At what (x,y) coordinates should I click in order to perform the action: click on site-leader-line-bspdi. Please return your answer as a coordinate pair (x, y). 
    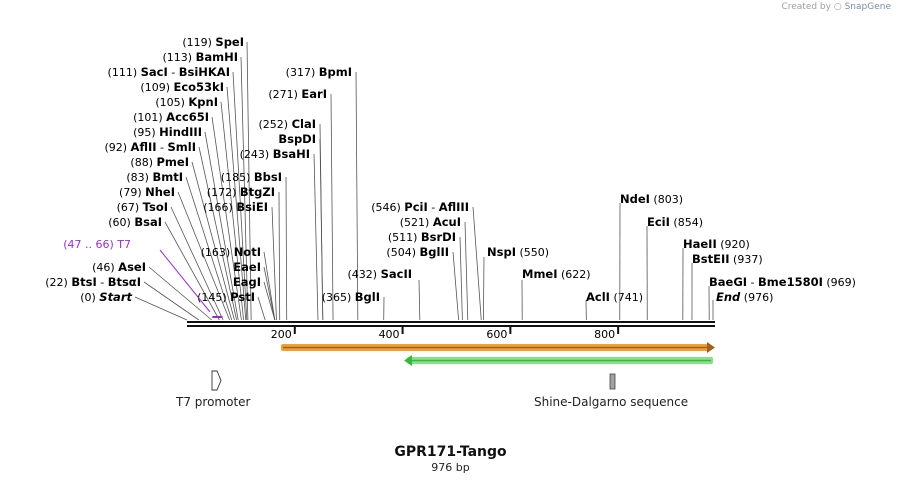
    Looking at the image, I should click on (321, 229).